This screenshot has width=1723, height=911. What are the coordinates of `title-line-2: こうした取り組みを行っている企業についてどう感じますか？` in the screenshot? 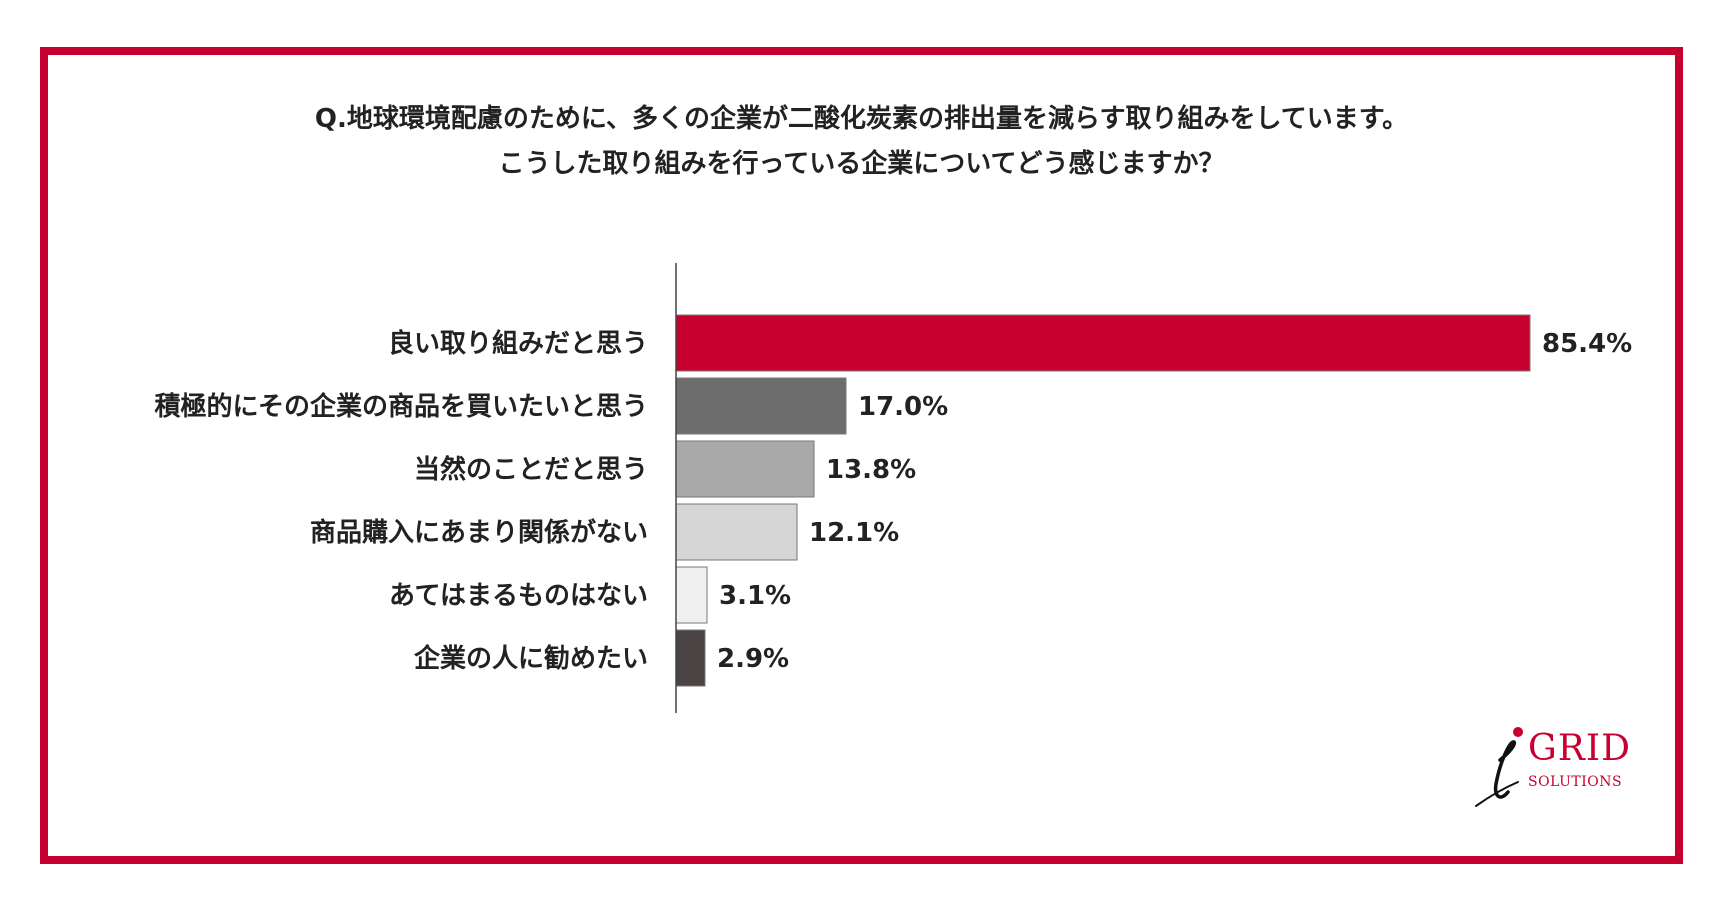 It's located at (861, 164).